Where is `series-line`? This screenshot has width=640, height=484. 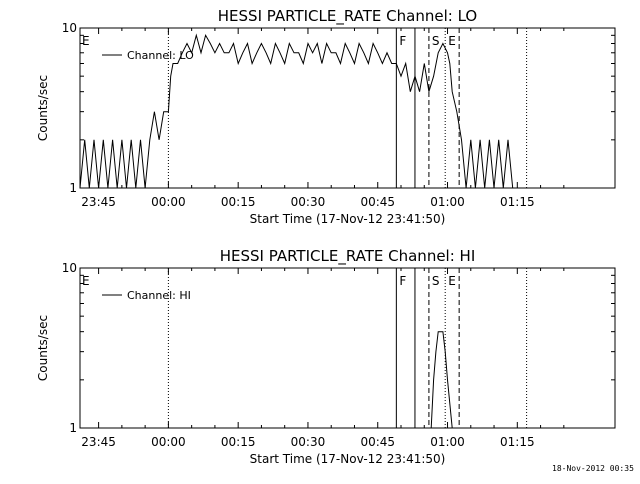 series-line is located at coordinates (443, 380).